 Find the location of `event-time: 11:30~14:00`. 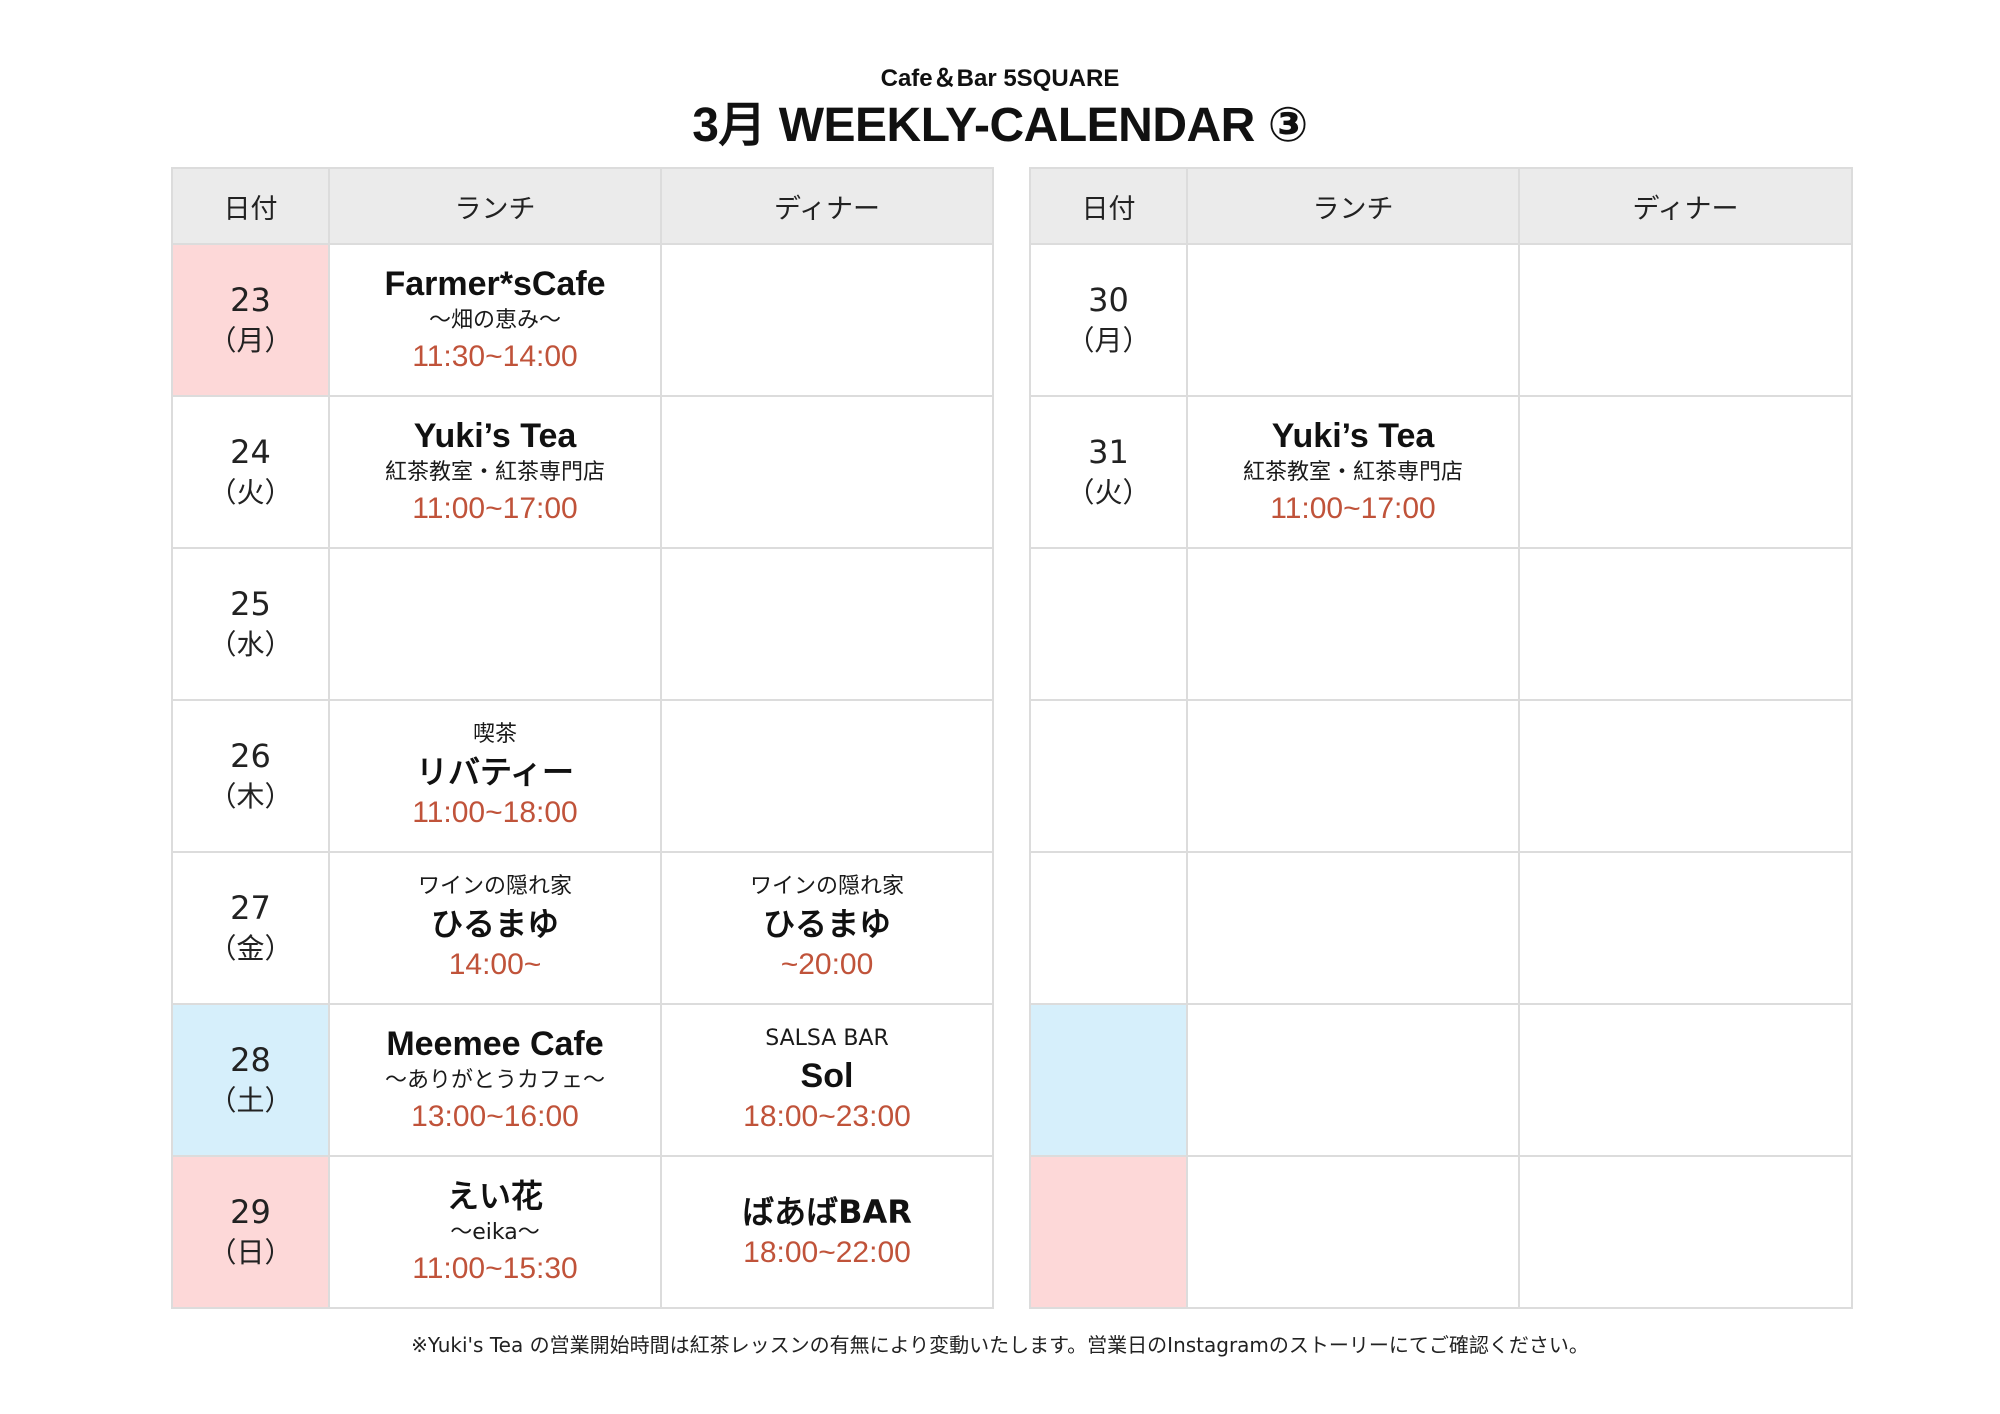

event-time: 11:30~14:00 is located at coordinates (495, 356).